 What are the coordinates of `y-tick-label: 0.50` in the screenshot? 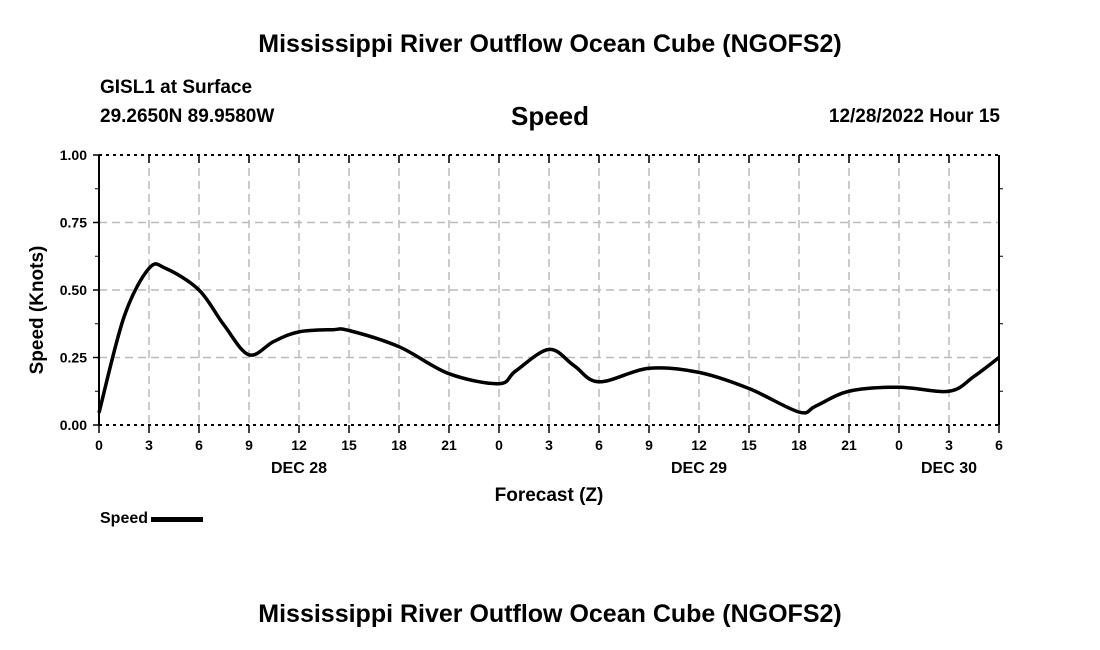 It's located at (73, 290).